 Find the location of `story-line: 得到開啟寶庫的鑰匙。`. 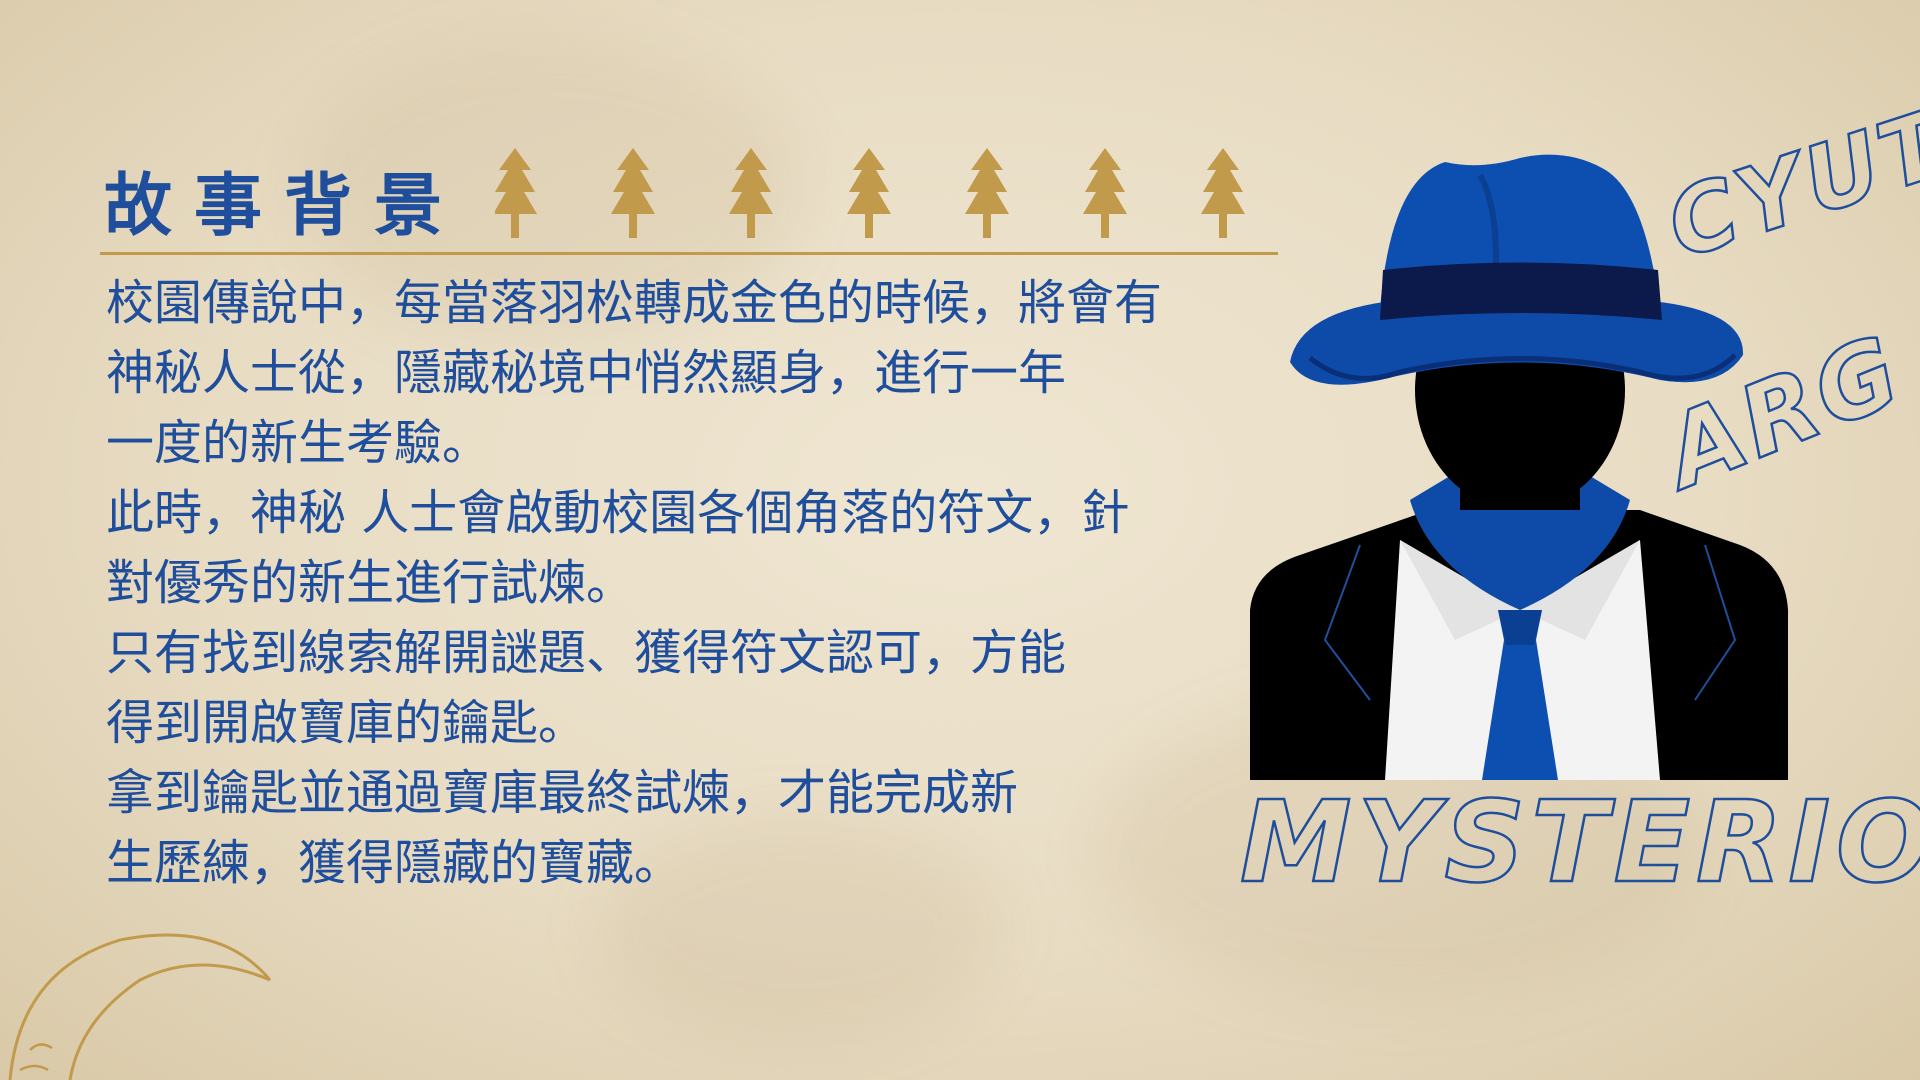

story-line: 得到開啟寶庫的鑰匙。 is located at coordinates (346, 723).